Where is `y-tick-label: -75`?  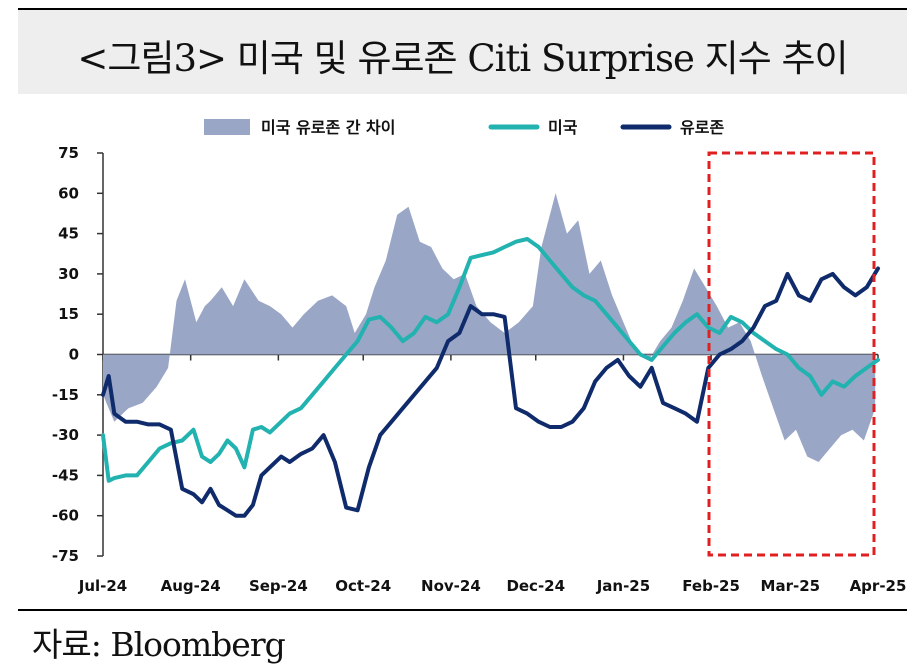
y-tick-label: -75 is located at coordinates (65, 556).